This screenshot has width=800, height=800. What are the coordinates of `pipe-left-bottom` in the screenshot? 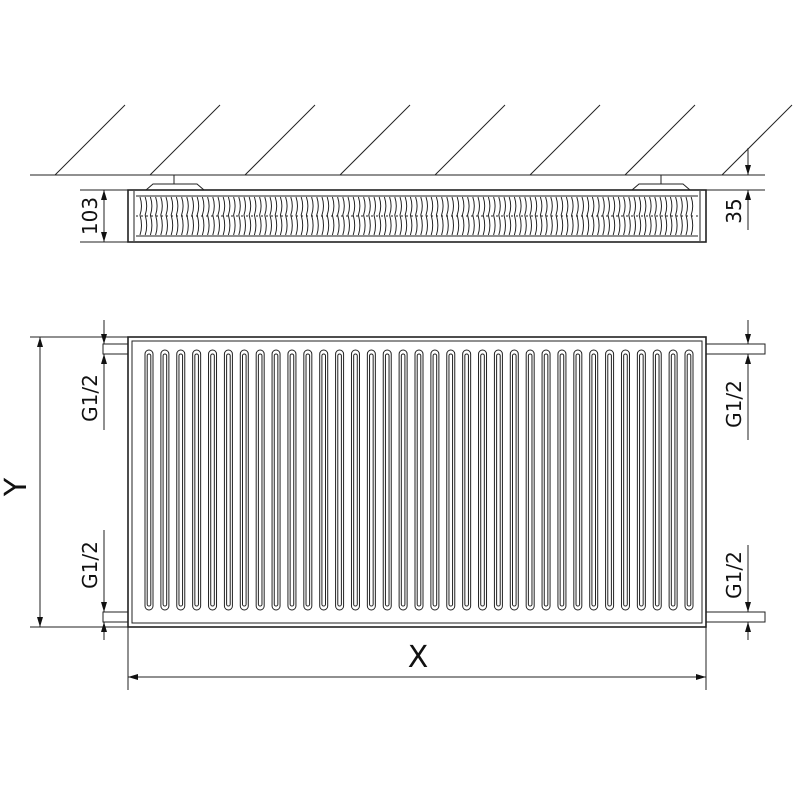 It's located at (115, 617).